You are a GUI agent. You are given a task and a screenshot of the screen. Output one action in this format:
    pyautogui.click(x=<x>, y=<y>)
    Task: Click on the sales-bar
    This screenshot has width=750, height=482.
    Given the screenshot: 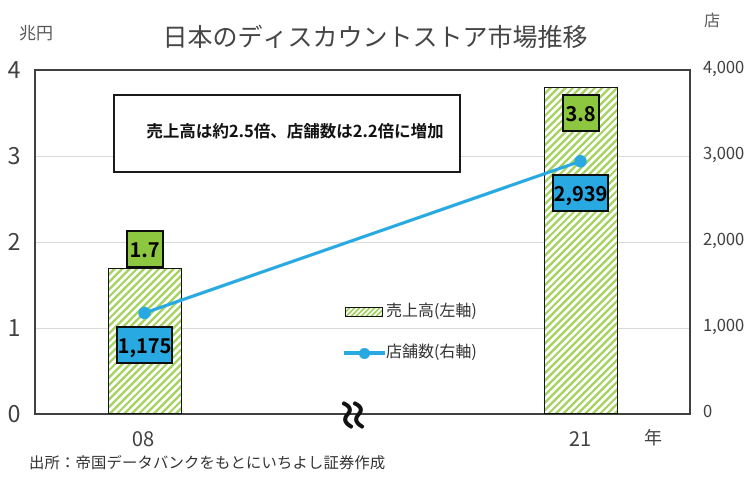 What is the action you would take?
    pyautogui.click(x=580, y=250)
    